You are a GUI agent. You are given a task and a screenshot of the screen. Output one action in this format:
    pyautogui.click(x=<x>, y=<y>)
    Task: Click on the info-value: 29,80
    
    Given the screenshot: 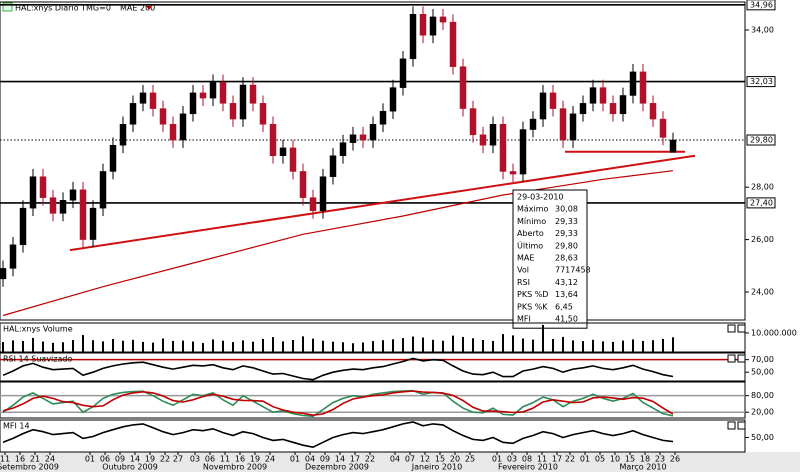 What is the action you would take?
    pyautogui.click(x=566, y=245)
    